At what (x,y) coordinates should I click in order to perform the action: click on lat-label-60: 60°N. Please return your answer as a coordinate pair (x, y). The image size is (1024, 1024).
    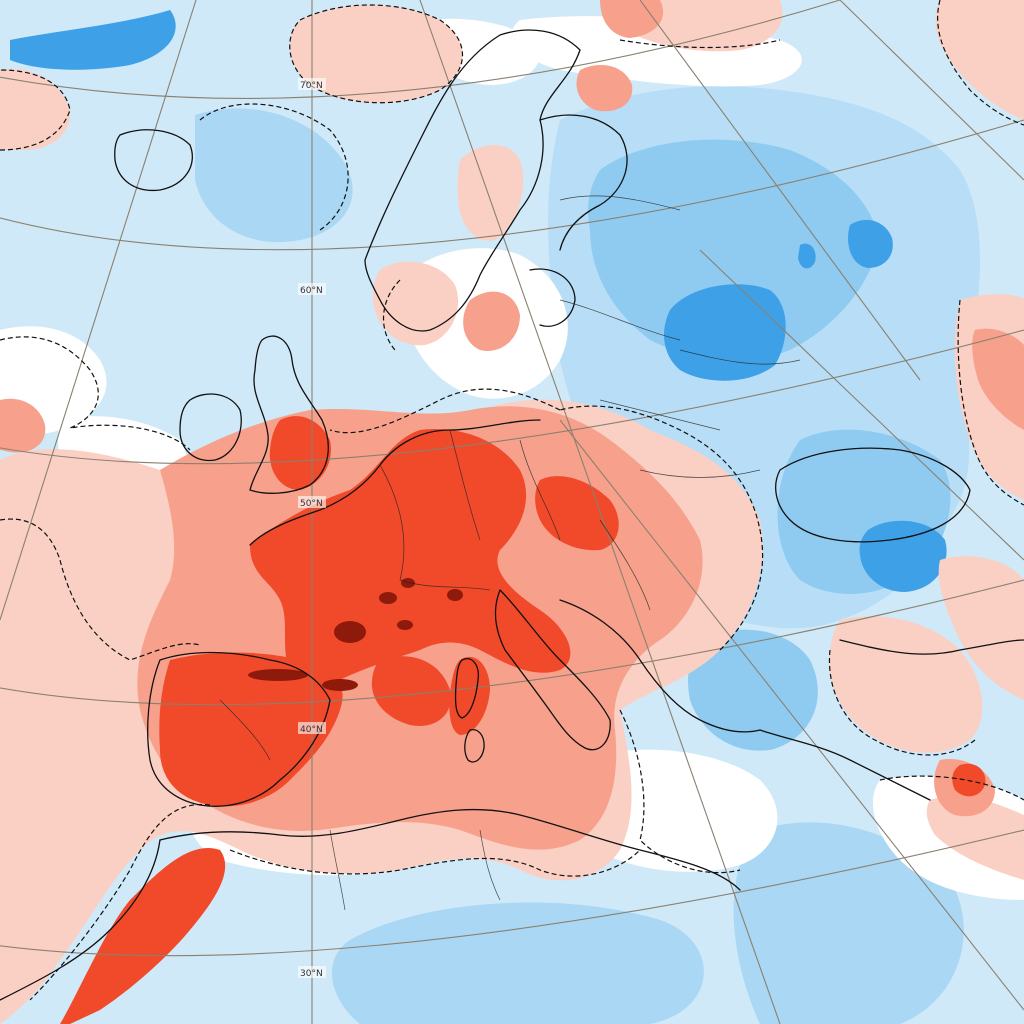
    Looking at the image, I should click on (311, 291).